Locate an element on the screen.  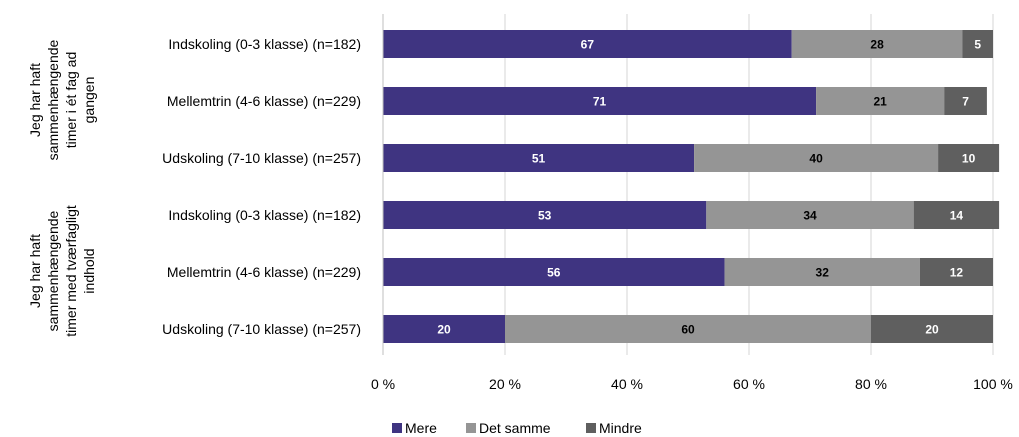
data-label: 5 is located at coordinates (977, 45).